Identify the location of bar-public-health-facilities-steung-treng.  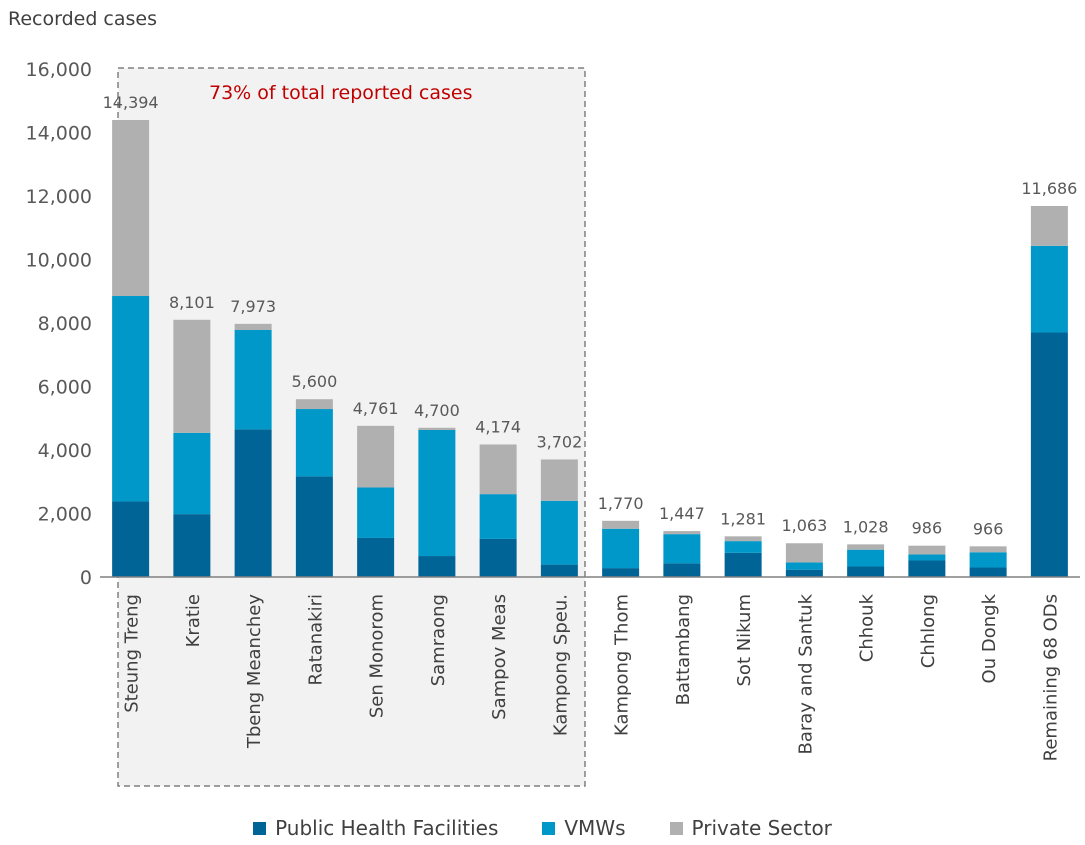
(131, 539).